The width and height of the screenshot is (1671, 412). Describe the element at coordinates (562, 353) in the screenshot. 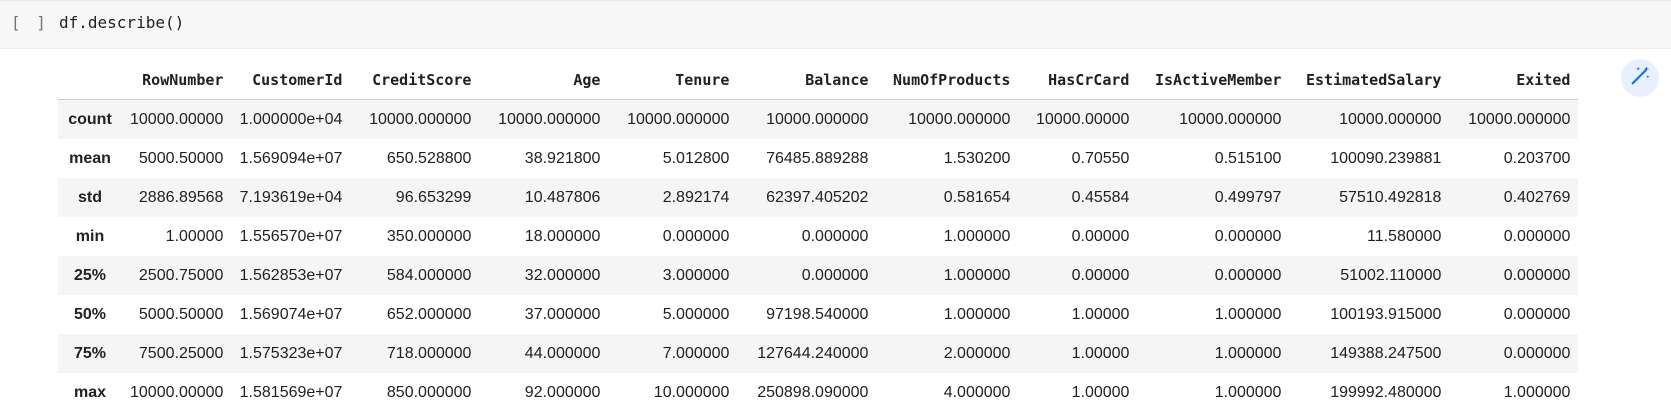

I see `table-cell: 44.000000` at that location.